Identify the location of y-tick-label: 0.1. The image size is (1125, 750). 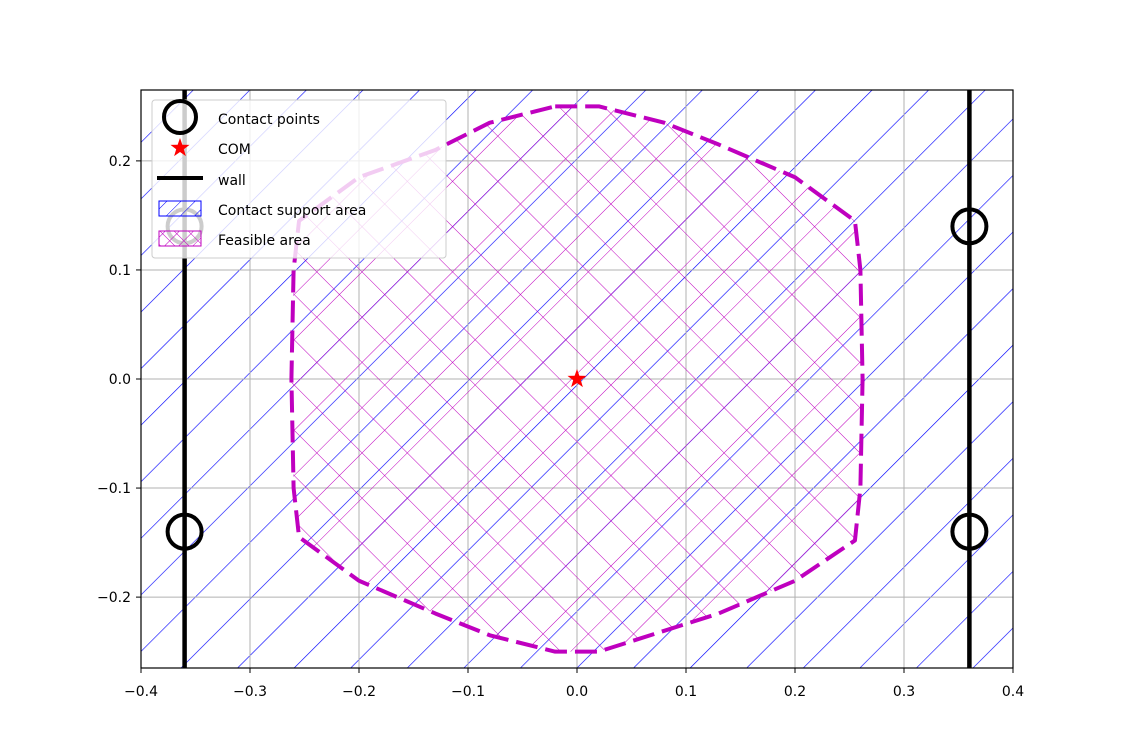
(120, 271).